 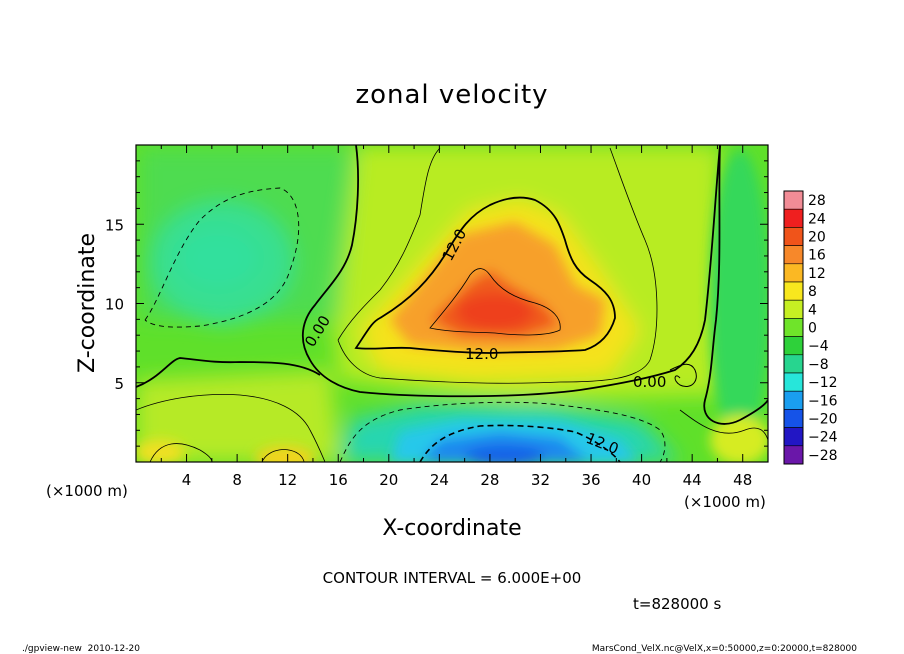 What do you see at coordinates (451, 528) in the screenshot?
I see `x-axis-label: X-coordinate` at bounding box center [451, 528].